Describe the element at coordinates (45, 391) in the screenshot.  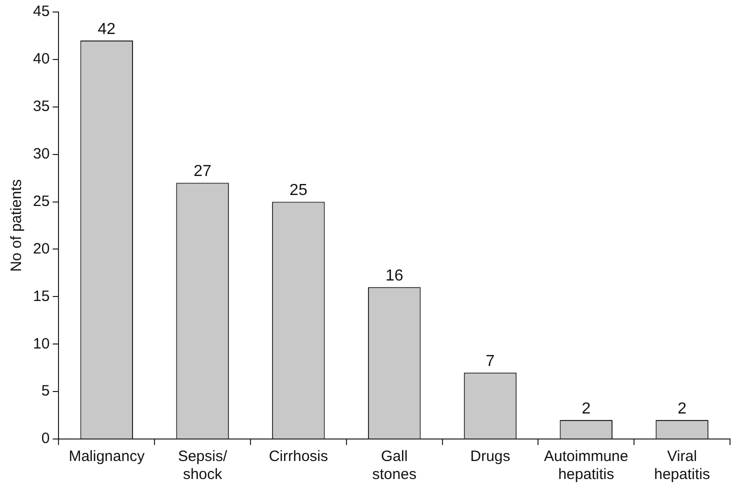
I see `y-tick-label: 5` at that location.